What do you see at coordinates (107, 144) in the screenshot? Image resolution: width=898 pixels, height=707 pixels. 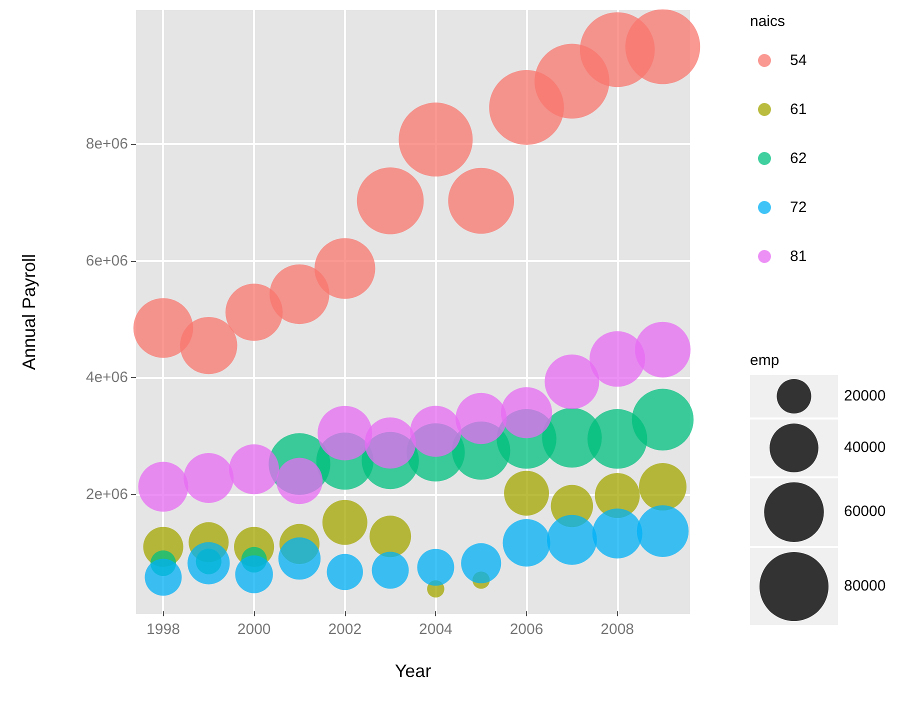 I see `y-tick-label: 8e+06` at bounding box center [107, 144].